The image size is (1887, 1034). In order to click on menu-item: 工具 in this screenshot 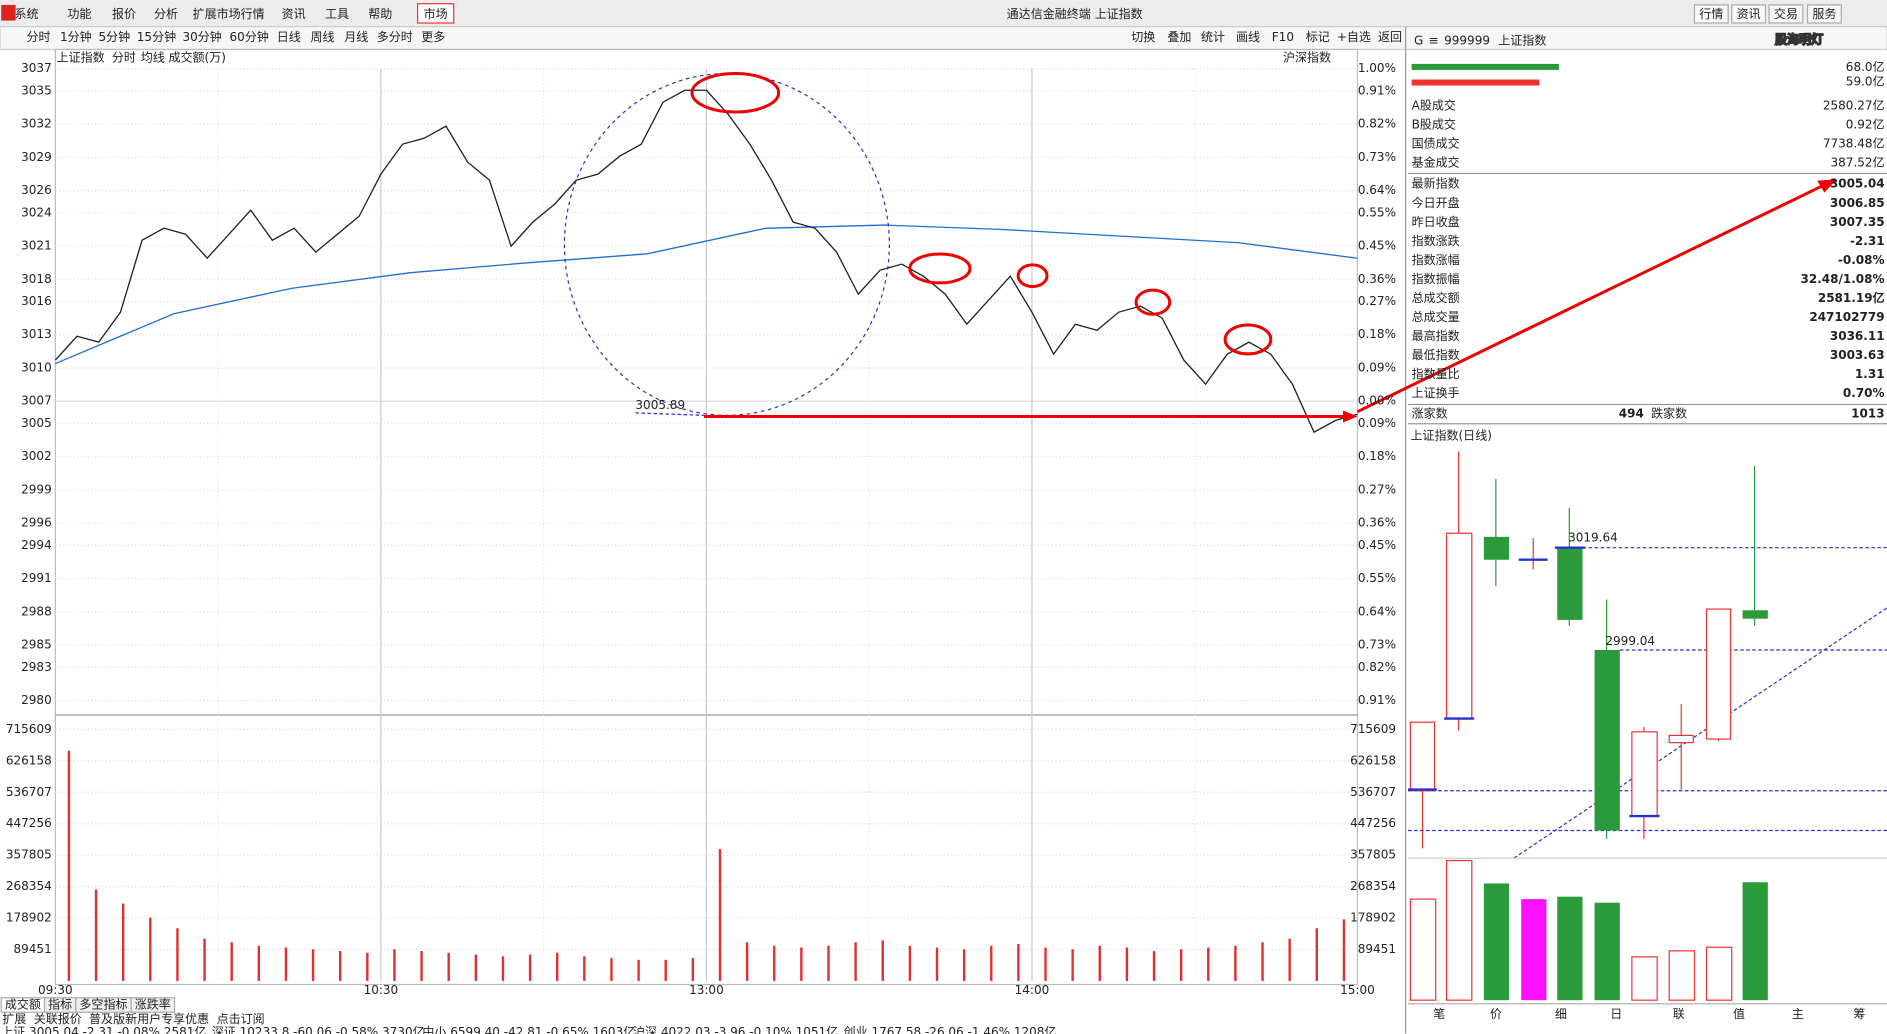, I will do `click(337, 14)`.